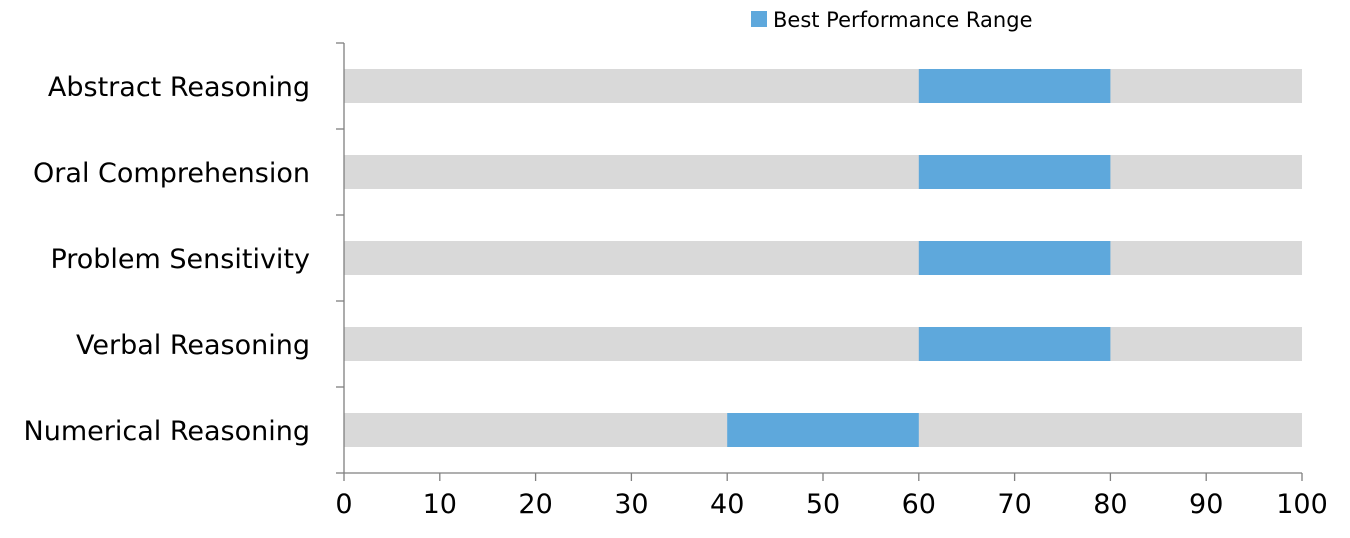 The image size is (1350, 538). What do you see at coordinates (1302, 504) in the screenshot?
I see `x-tick-label-100: 100` at bounding box center [1302, 504].